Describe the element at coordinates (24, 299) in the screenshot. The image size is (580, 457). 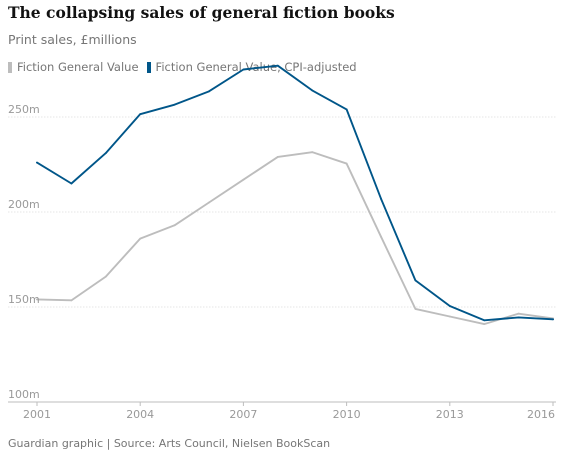
I see `y-tick-label-1: 150m` at that location.